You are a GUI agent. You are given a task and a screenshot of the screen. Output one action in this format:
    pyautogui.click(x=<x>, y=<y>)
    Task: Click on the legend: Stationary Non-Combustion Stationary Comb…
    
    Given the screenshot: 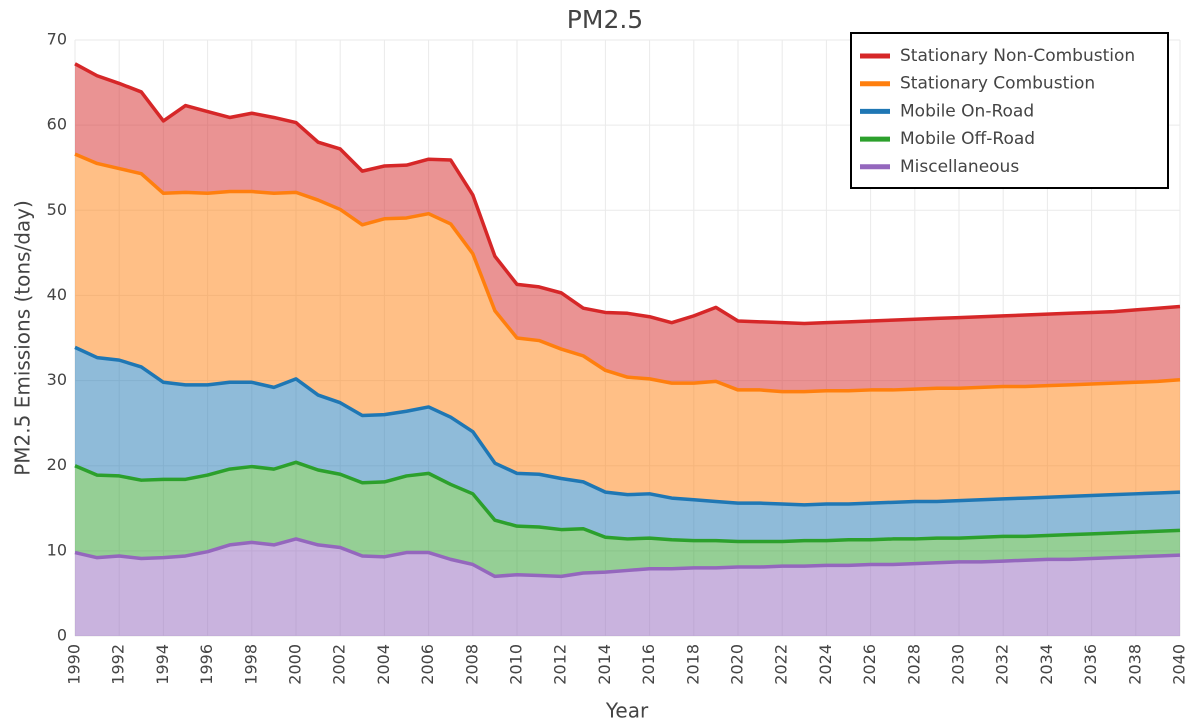 What is the action you would take?
    pyautogui.click(x=1009, y=110)
    